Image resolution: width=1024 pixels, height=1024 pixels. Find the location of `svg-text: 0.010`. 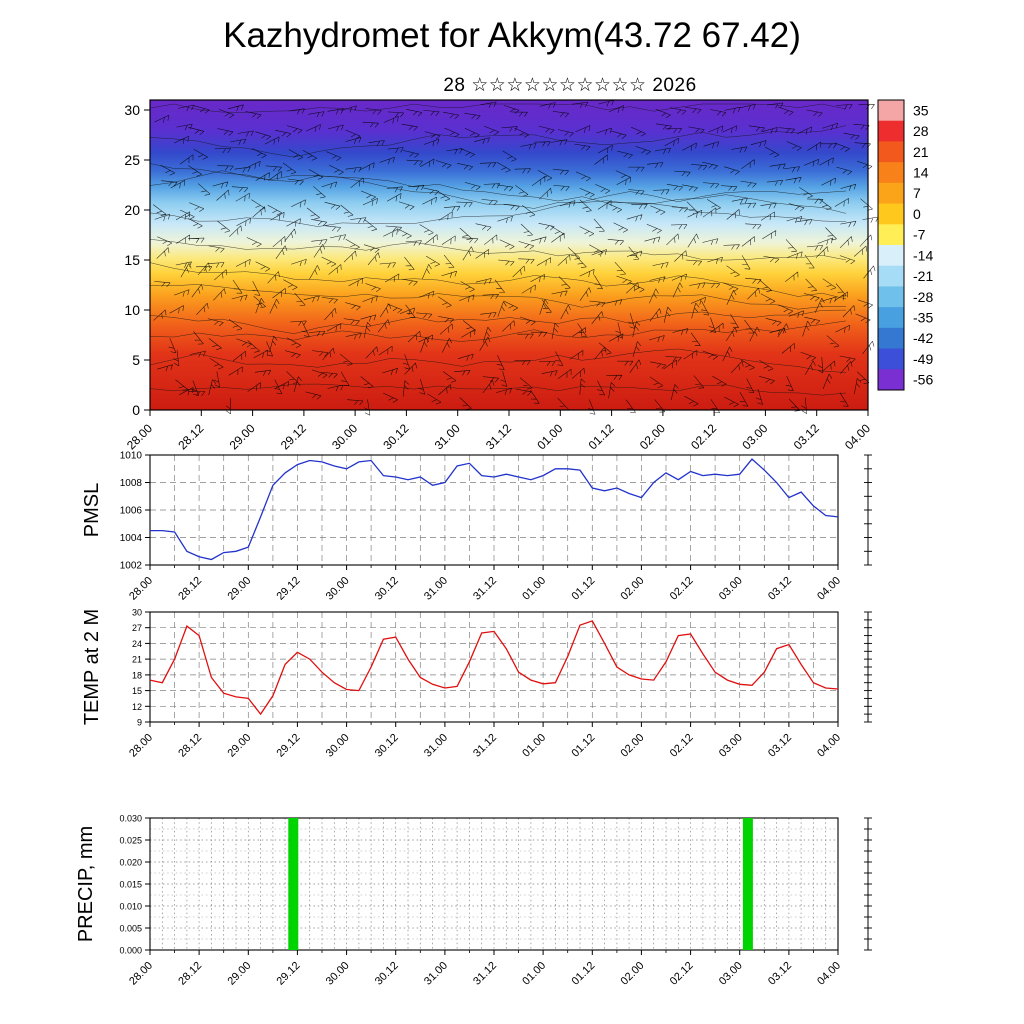

svg-text: 0.010 is located at coordinates (130, 907).